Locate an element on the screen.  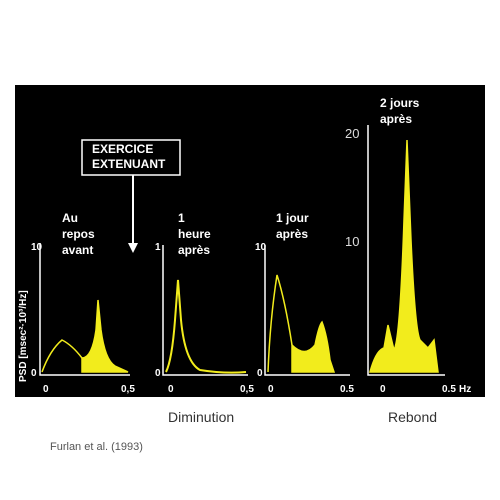
panel-title: repos is located at coordinates (78, 234).